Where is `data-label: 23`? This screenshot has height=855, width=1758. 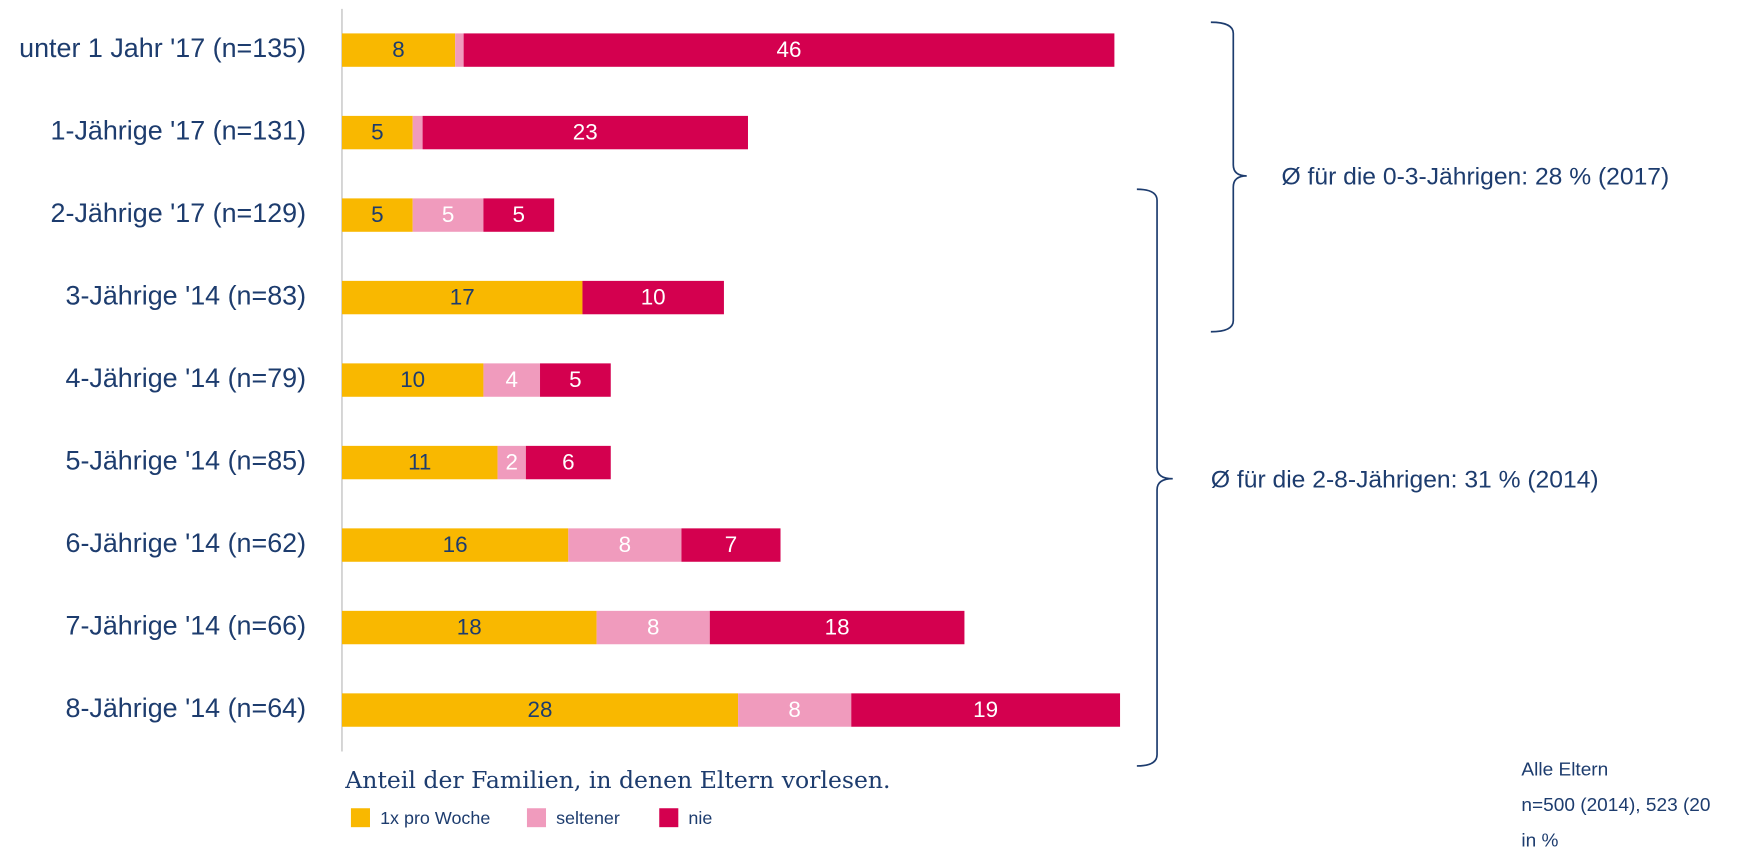 data-label: 23 is located at coordinates (585, 132).